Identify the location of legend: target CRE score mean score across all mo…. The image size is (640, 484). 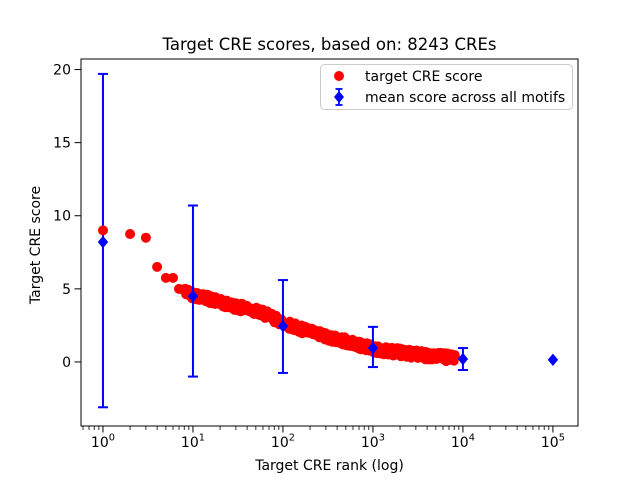
(446, 87).